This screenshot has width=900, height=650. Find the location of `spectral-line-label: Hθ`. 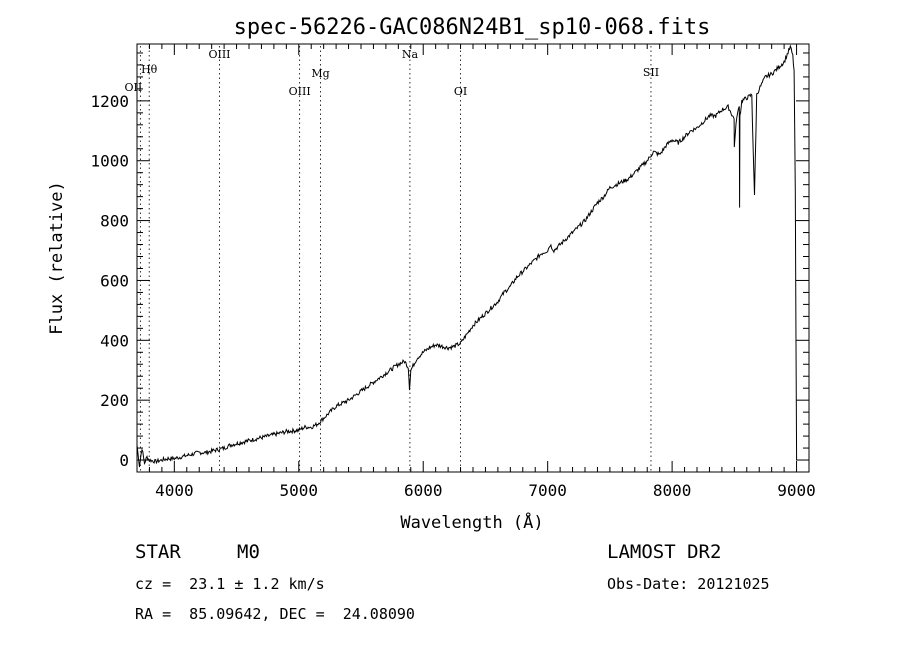

spectral-line-label: Hθ is located at coordinates (149, 69).